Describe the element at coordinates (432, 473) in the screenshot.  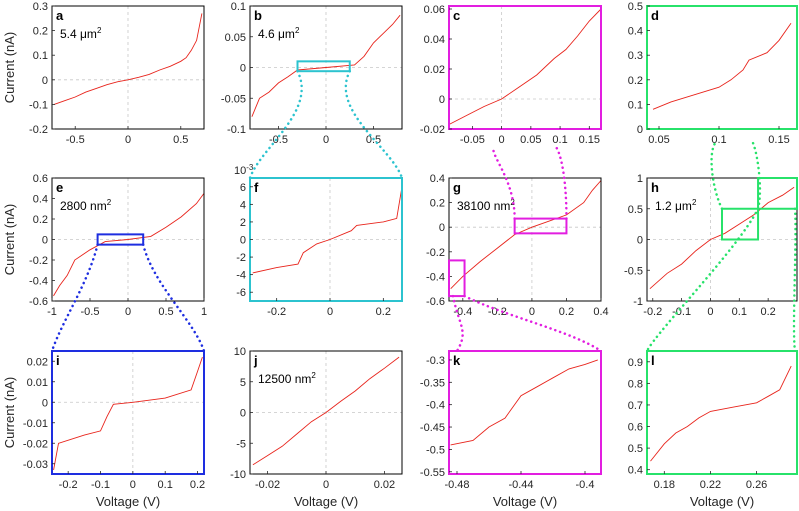
I see `y-tick-label: -0.55` at that location.